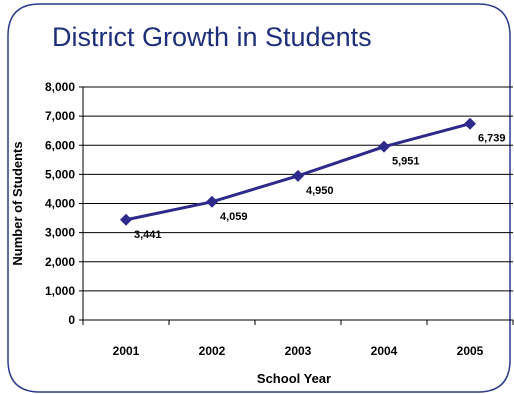  I want to click on y-tick-label: 4,000, so click(60, 204).